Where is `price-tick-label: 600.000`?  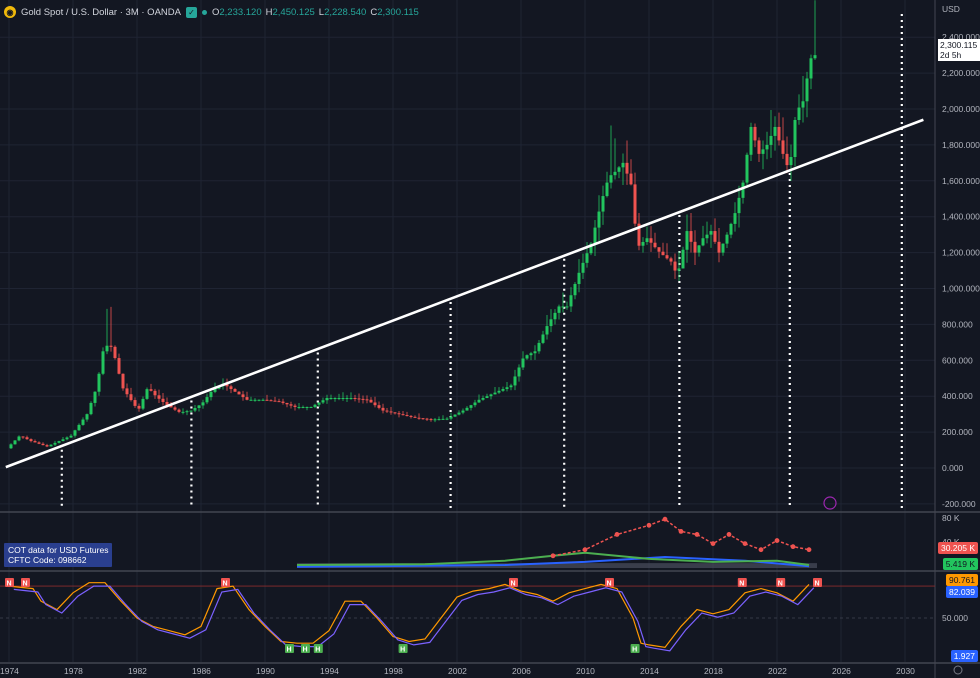 price-tick-label: 600.000 is located at coordinates (957, 360).